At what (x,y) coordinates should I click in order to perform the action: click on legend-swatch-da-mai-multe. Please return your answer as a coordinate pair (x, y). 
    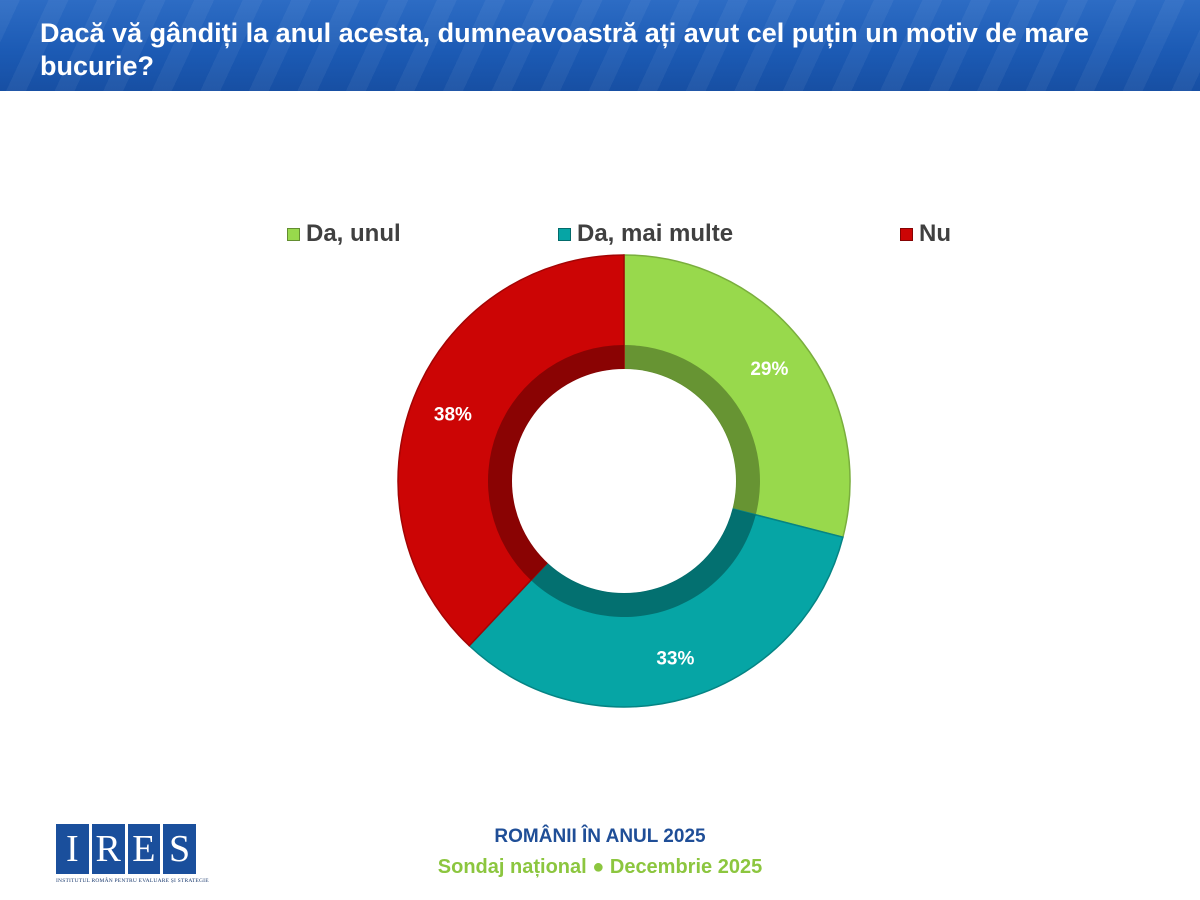
    Looking at the image, I should click on (564, 234).